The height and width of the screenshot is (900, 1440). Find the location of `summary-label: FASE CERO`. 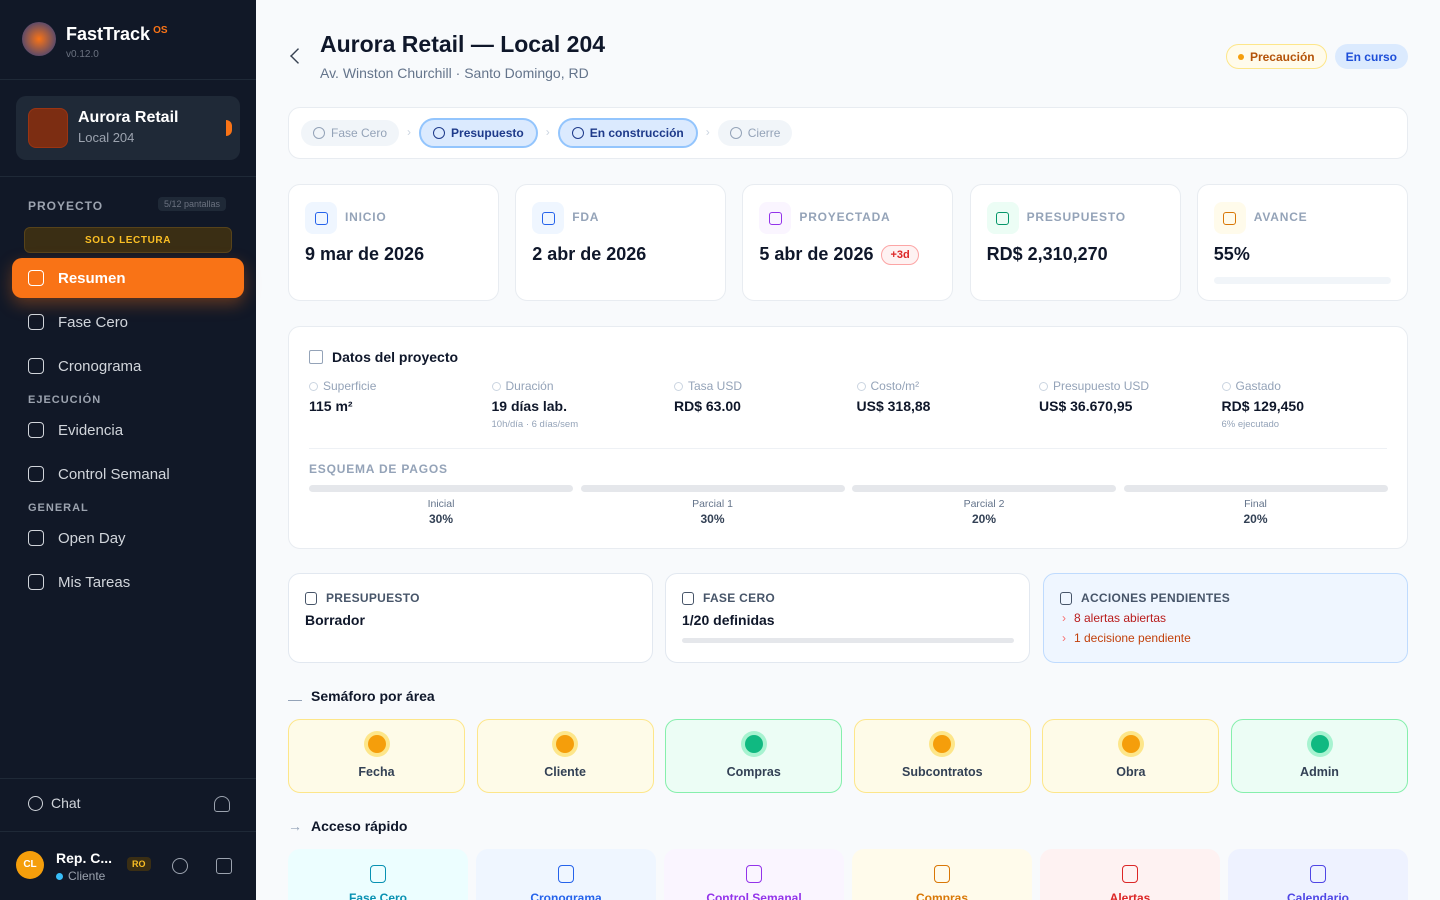

summary-label: FASE CERO is located at coordinates (728, 598).